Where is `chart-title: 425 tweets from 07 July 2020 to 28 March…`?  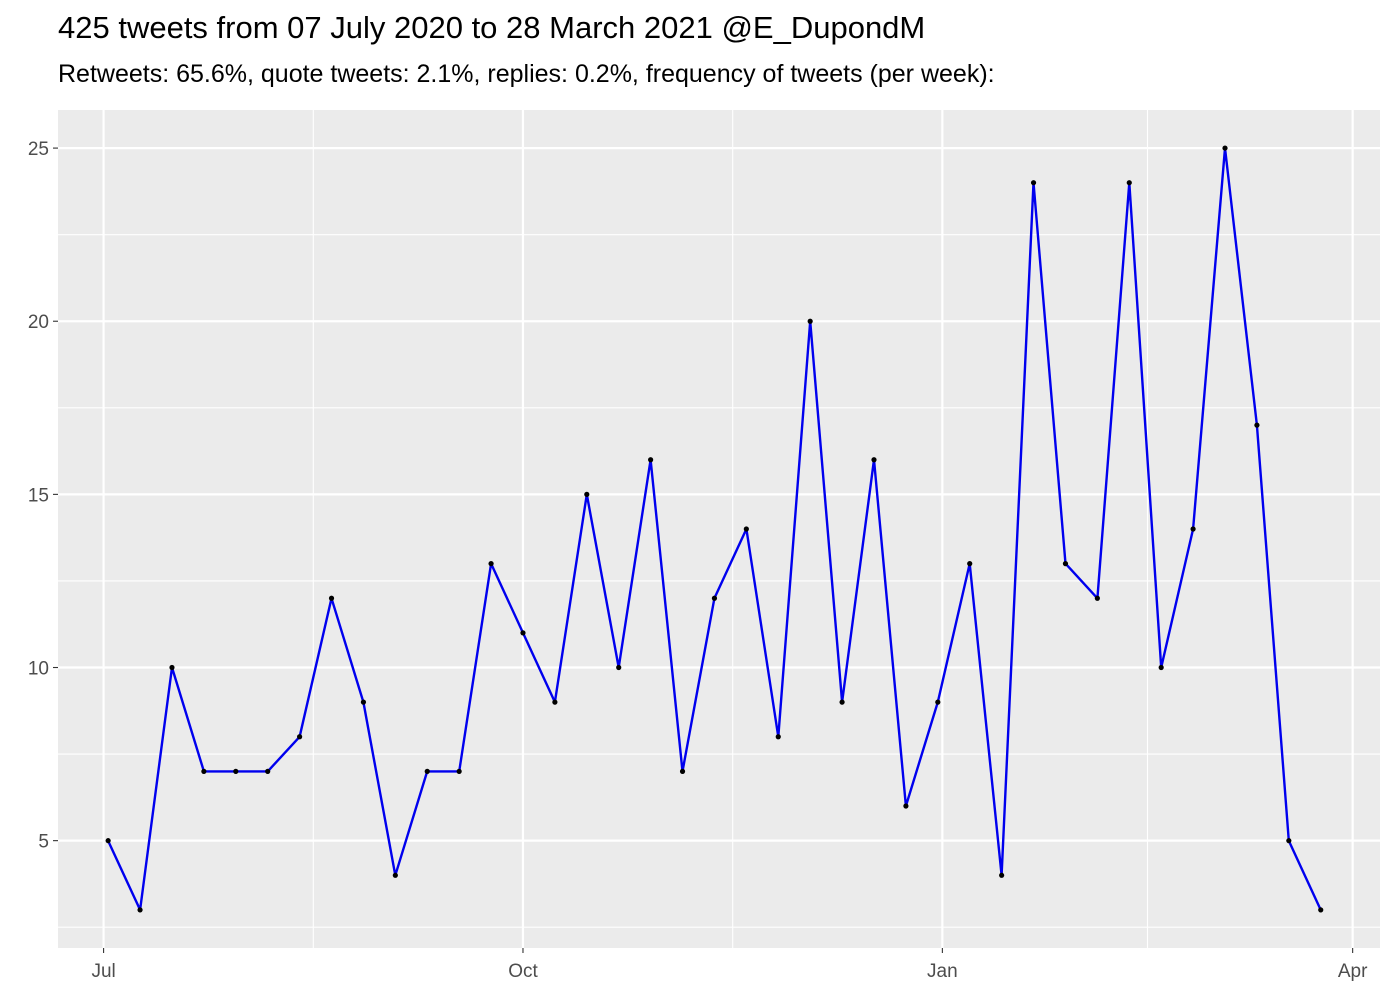
chart-title: 425 tweets from 07 July 2020 to 28 March… is located at coordinates (492, 27).